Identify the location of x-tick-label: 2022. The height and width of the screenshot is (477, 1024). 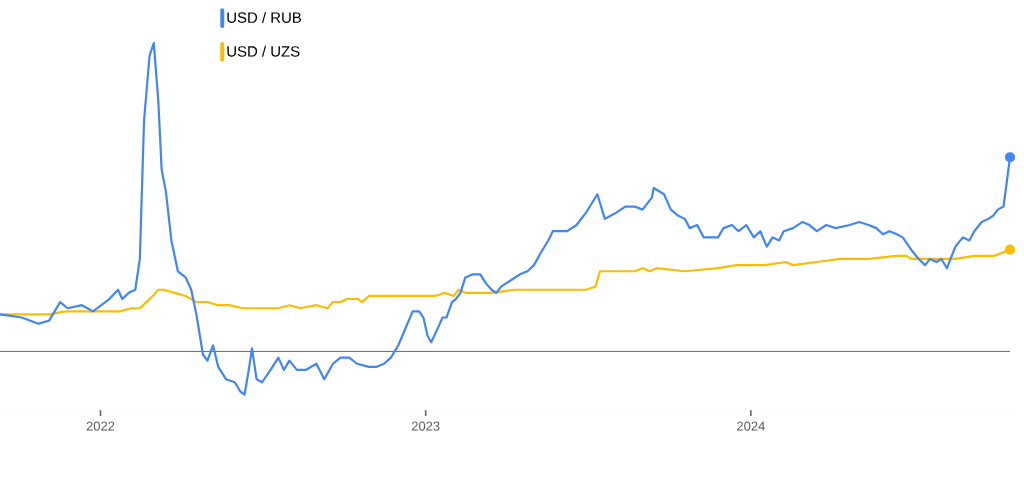
(100, 426).